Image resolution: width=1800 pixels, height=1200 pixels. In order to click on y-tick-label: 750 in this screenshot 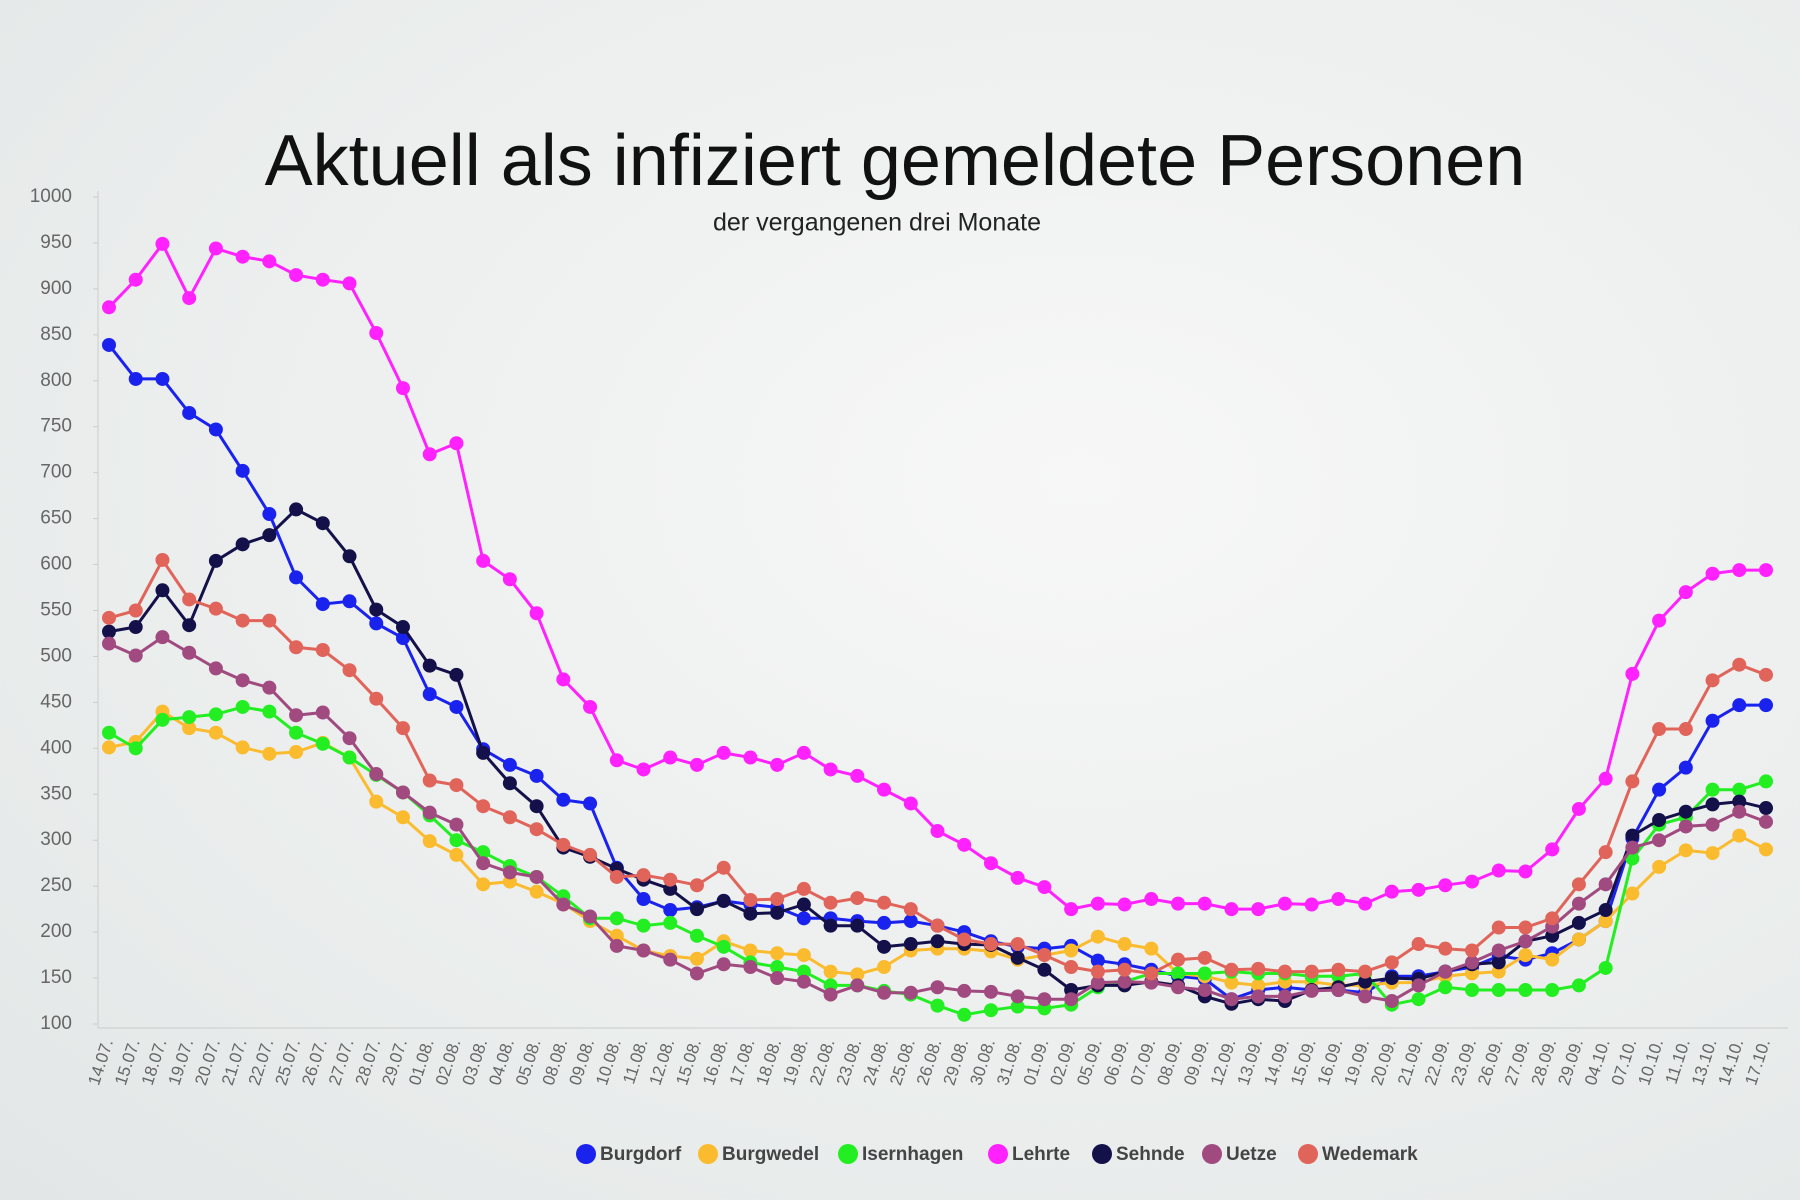, I will do `click(56, 426)`.